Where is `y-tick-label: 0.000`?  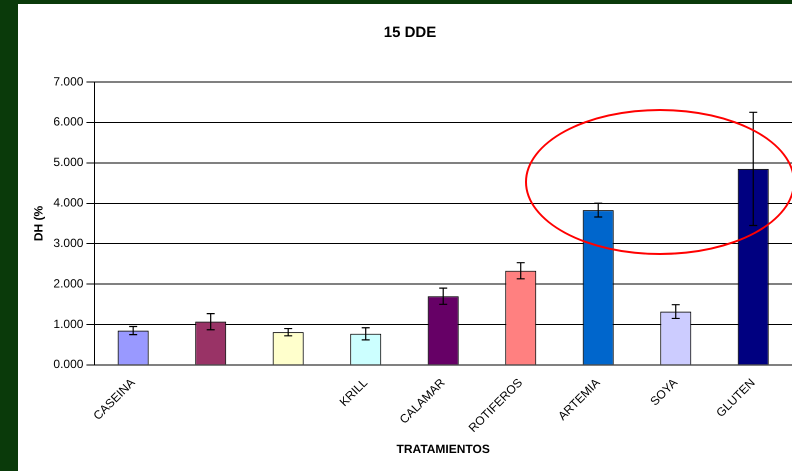 y-tick-label: 0.000 is located at coordinates (68, 364).